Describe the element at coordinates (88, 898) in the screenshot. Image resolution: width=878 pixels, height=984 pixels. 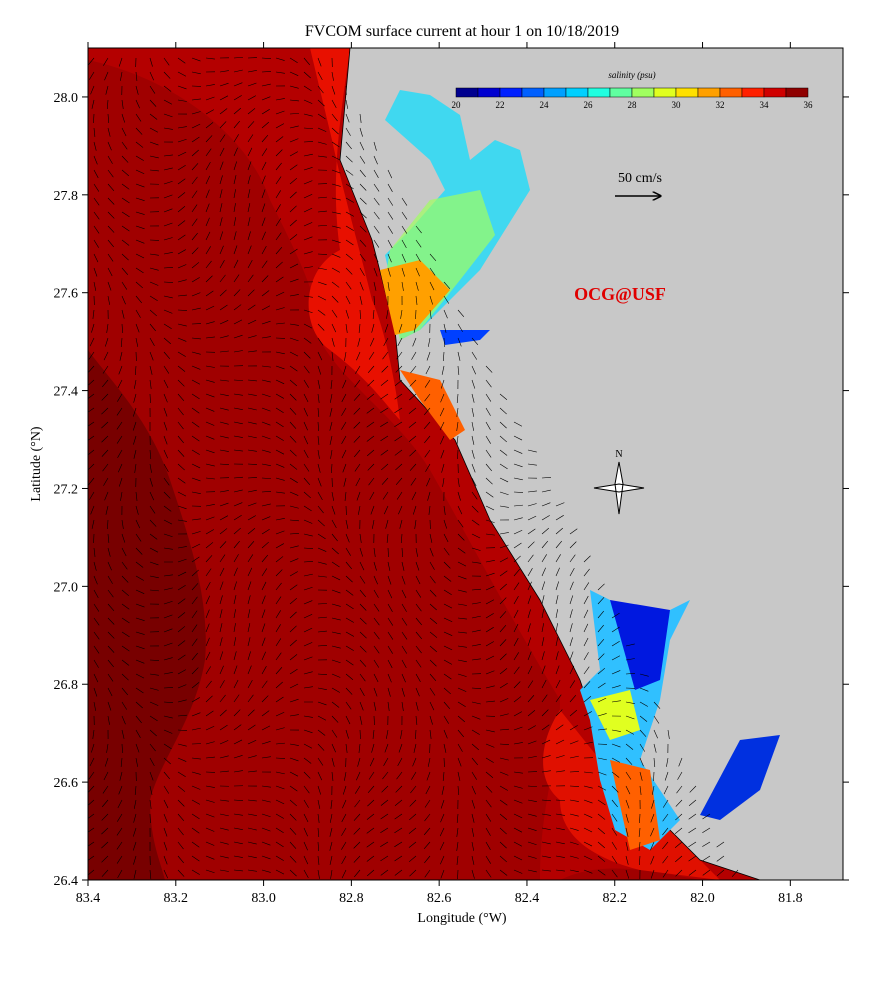
I see `x-tick-label: 83.4` at that location.